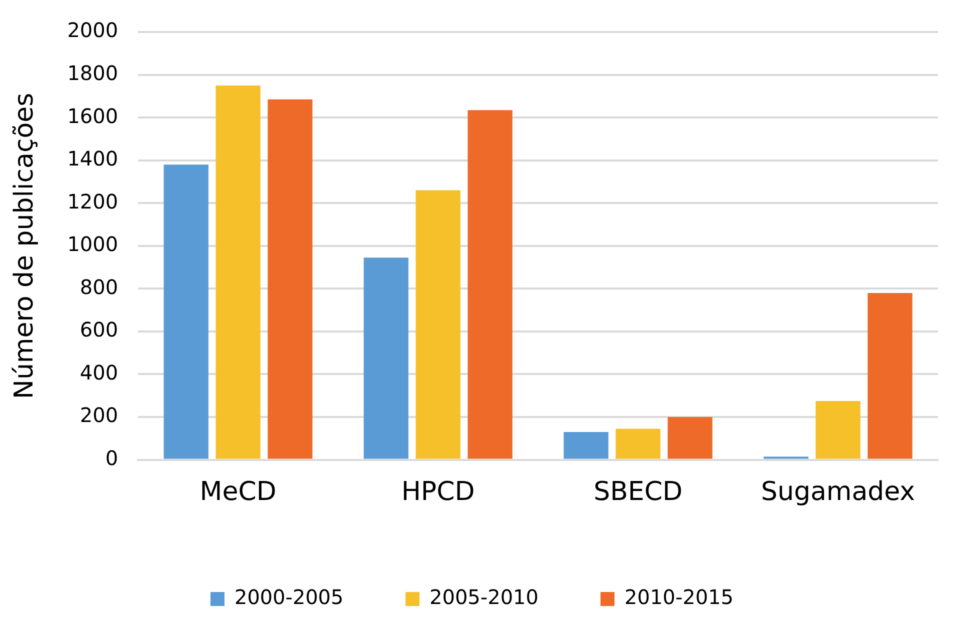 The height and width of the screenshot is (623, 968). I want to click on y-tick-label: 1000, so click(92, 244).